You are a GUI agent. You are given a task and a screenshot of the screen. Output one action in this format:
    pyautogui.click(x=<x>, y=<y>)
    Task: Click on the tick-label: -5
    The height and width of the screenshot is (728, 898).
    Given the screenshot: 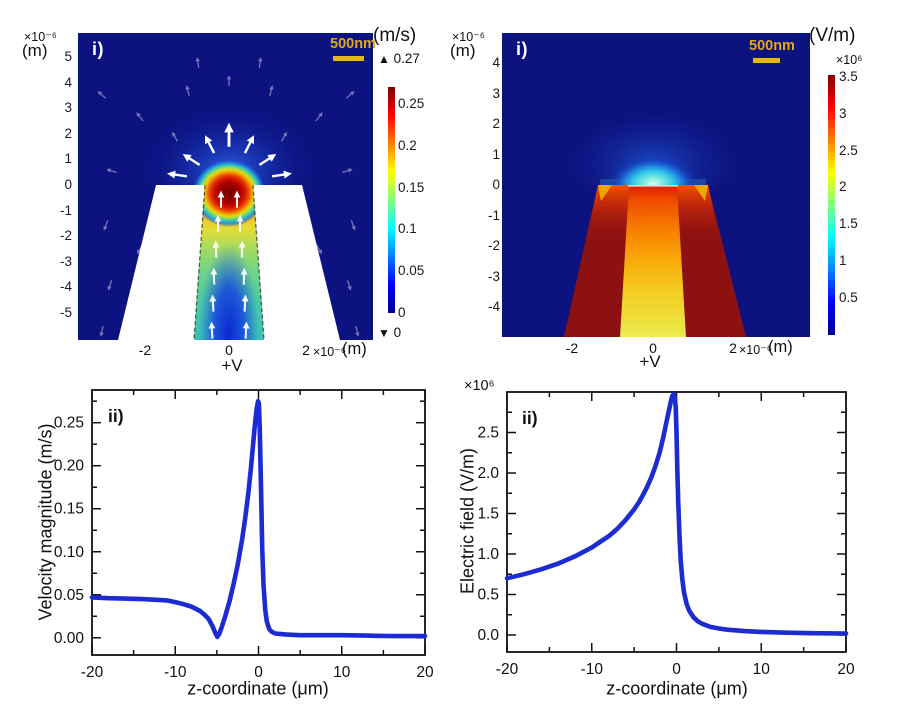 What is the action you would take?
    pyautogui.click(x=65, y=312)
    